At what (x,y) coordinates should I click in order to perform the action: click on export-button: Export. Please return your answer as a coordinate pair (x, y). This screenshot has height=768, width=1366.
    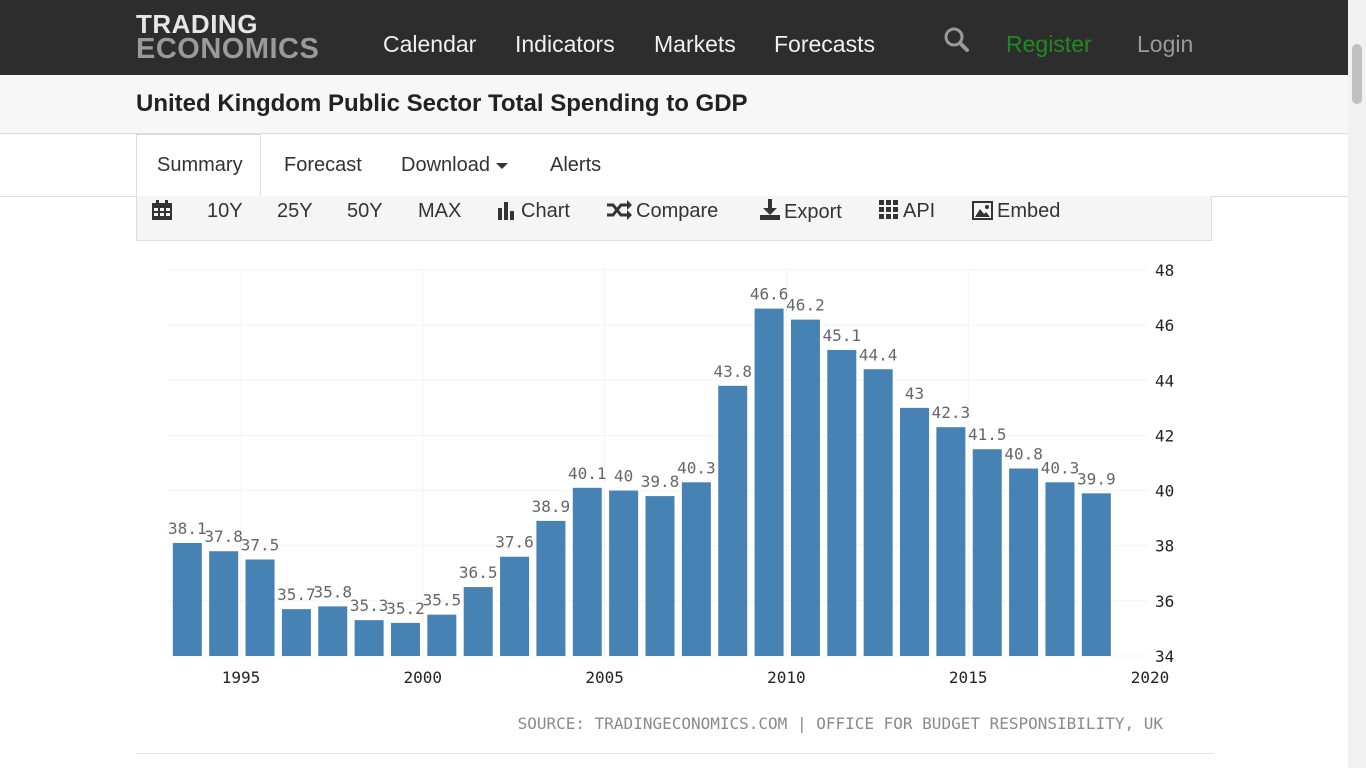
    Looking at the image, I should click on (801, 211).